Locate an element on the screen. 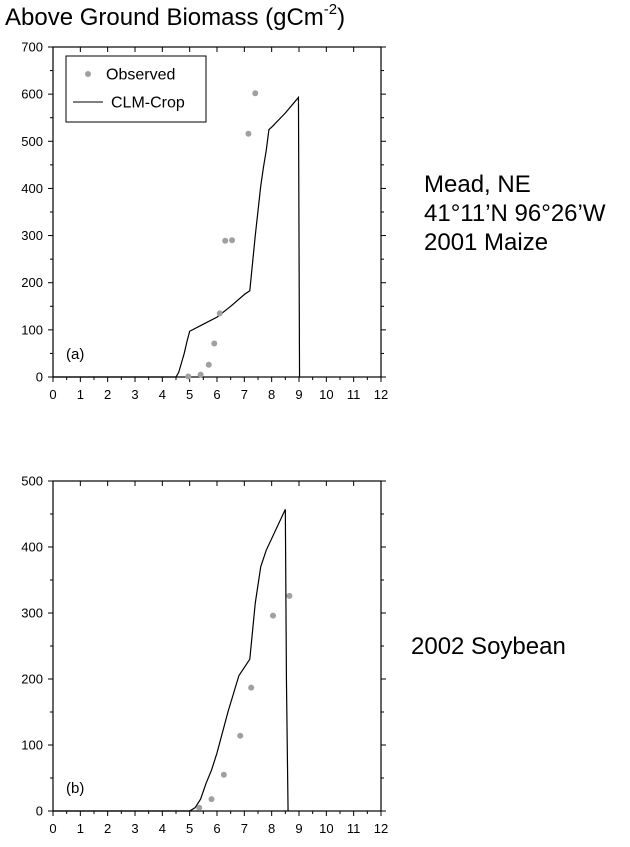  site-name: Mead, NE is located at coordinates (477, 184).